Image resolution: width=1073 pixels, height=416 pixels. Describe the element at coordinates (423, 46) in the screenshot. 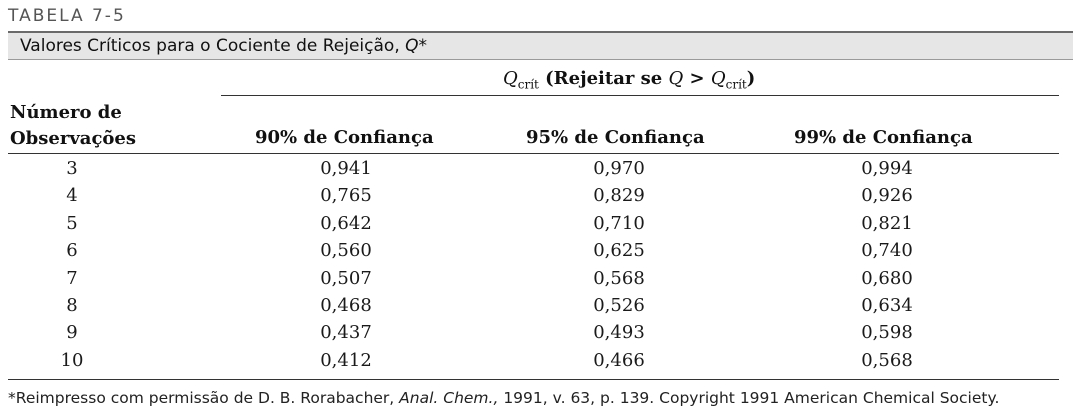

I see `table-title-star: *` at that location.